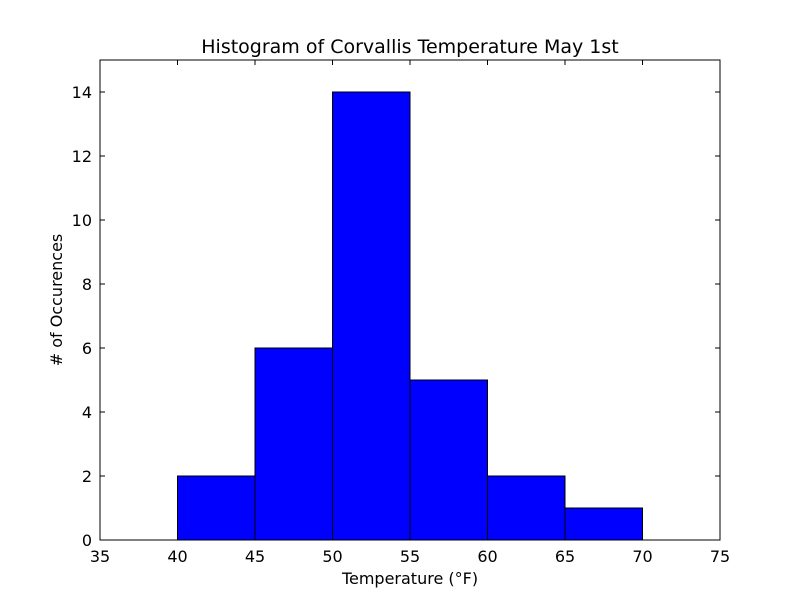  Describe the element at coordinates (255, 556) in the screenshot. I see `x-tick-label: 45` at that location.